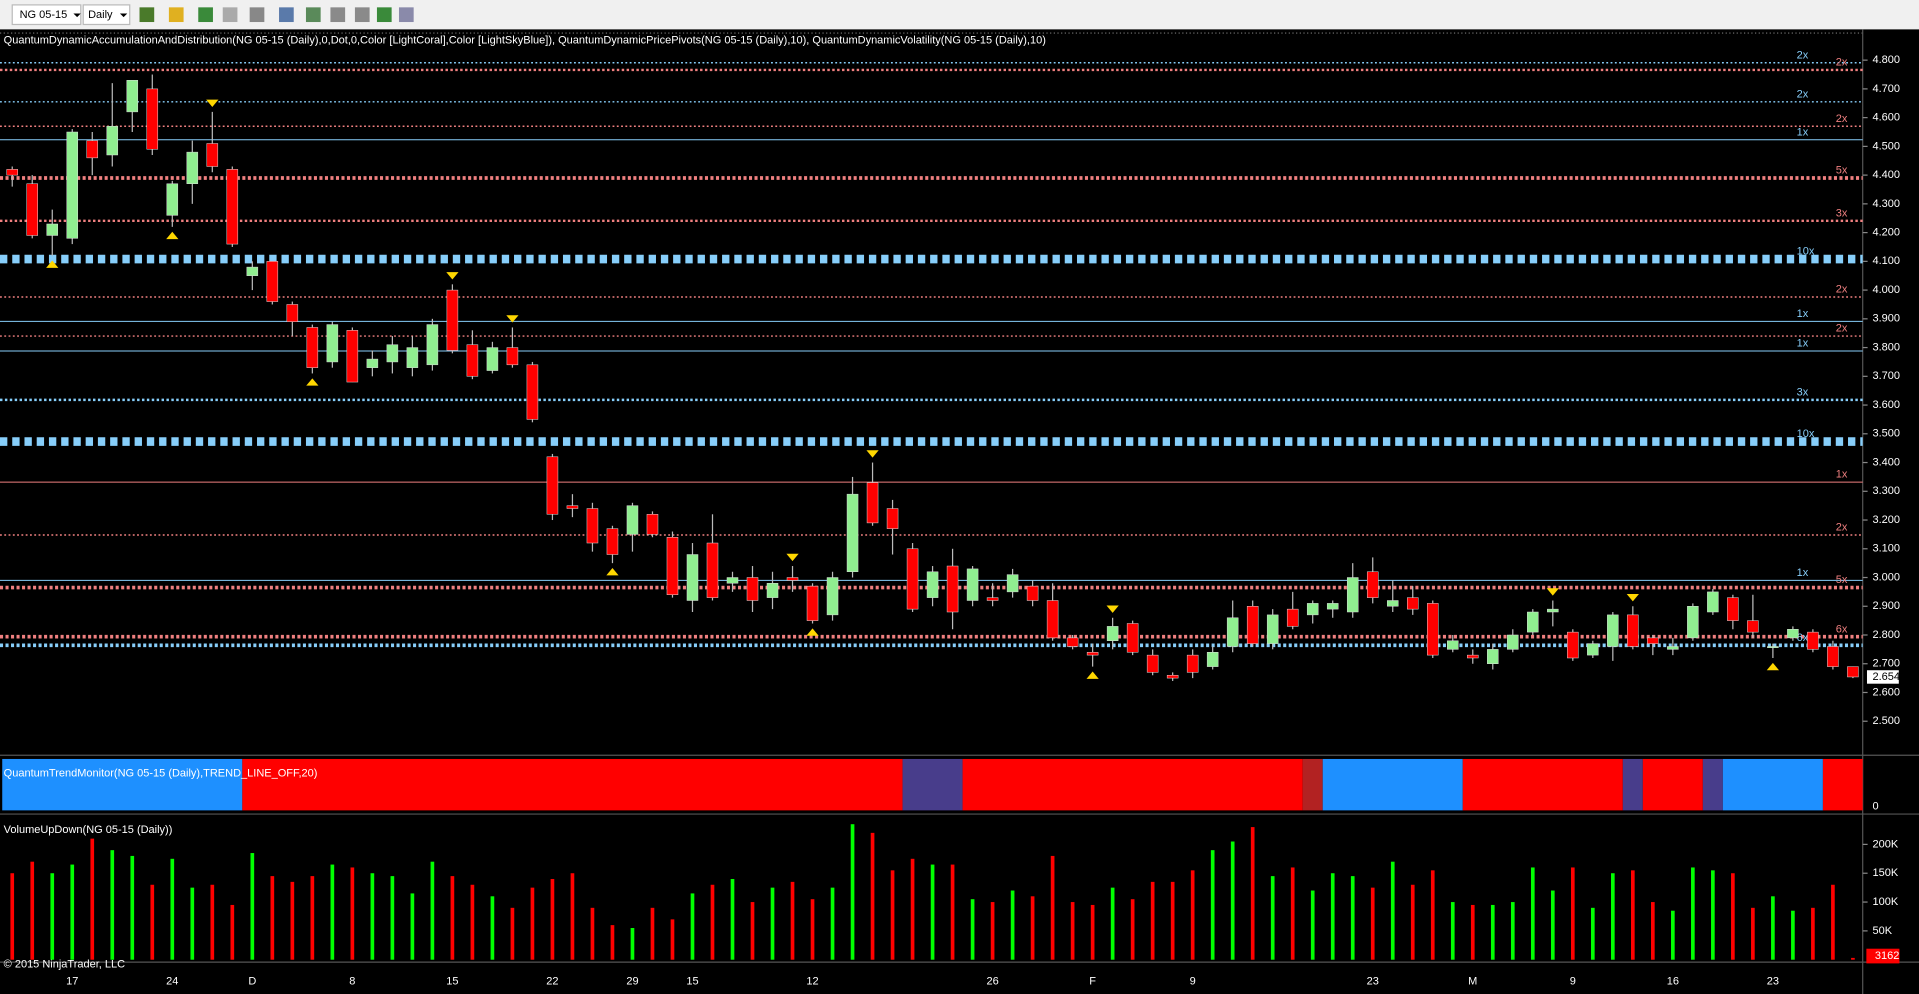 This screenshot has height=994, width=1919. What do you see at coordinates (1806, 434) in the screenshot?
I see `pivot-level-label: 10x` at bounding box center [1806, 434].